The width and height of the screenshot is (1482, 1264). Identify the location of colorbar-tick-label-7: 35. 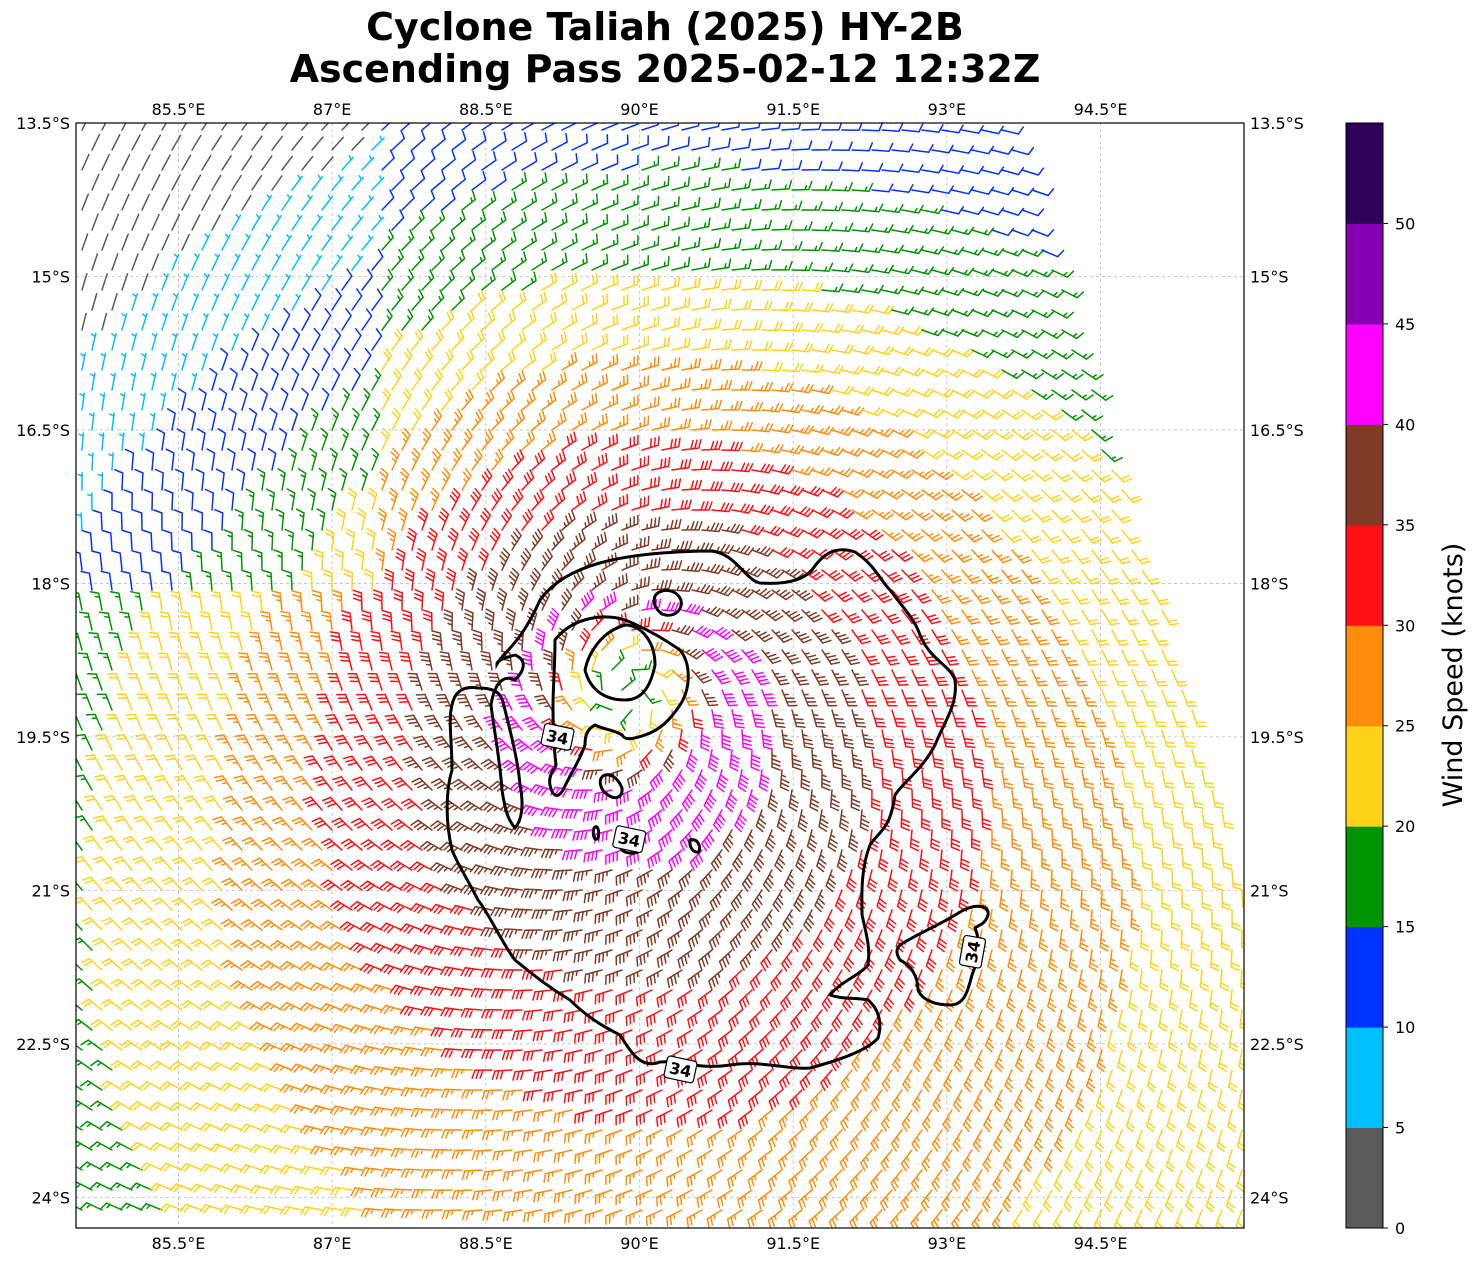
(1405, 525).